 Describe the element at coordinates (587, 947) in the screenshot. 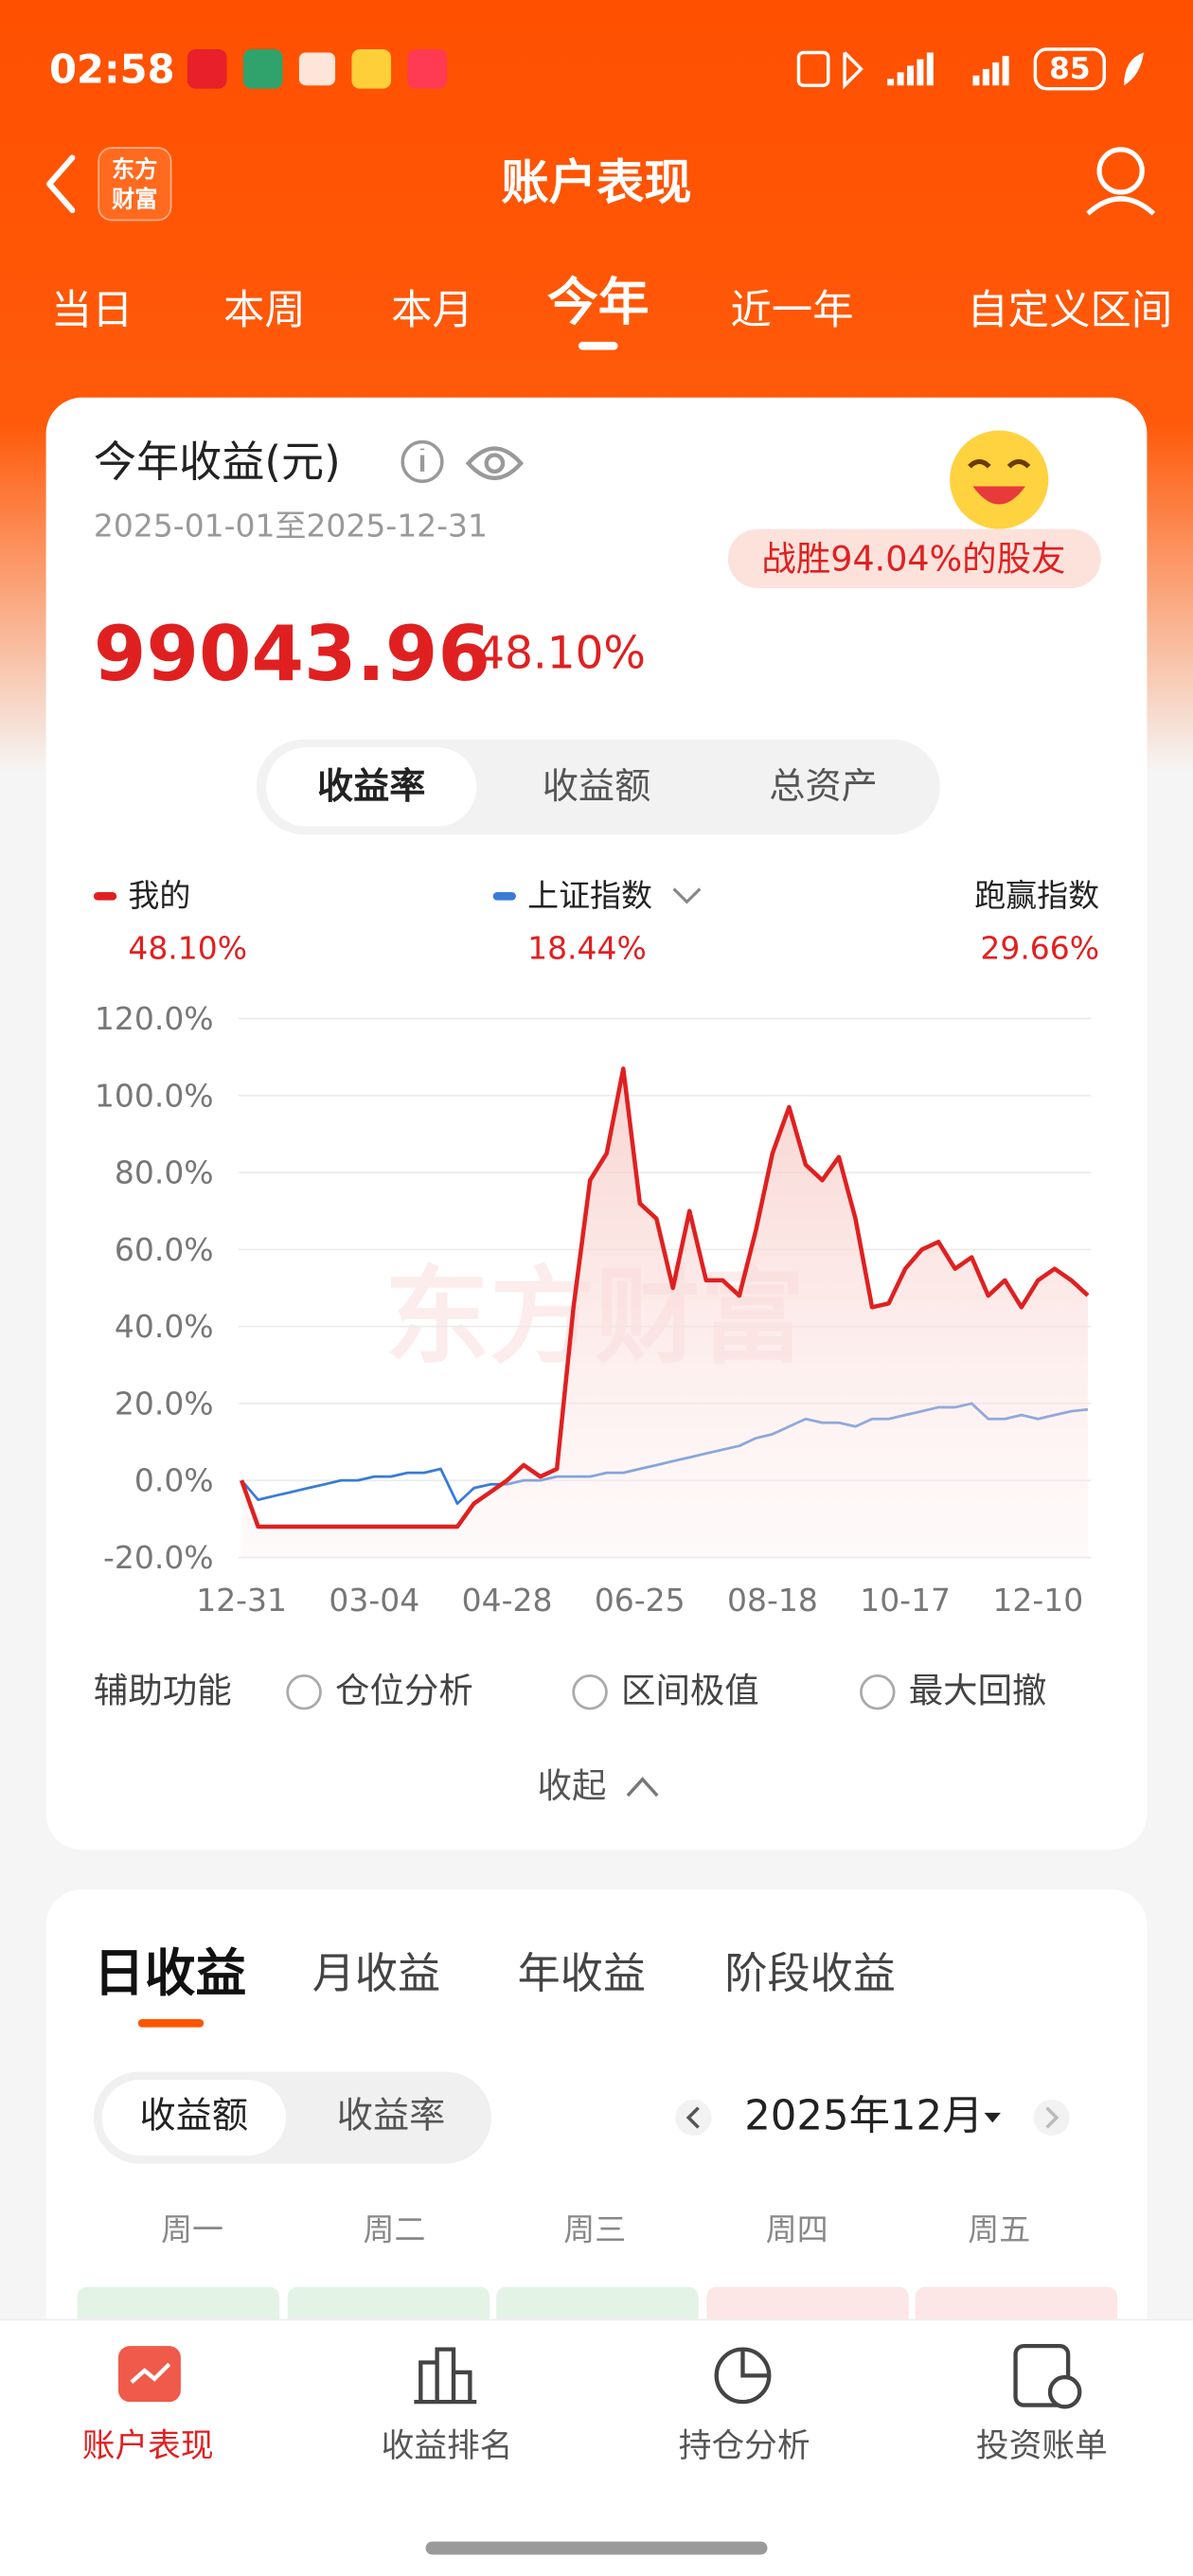

I see `legend-value: 18.44%` at that location.